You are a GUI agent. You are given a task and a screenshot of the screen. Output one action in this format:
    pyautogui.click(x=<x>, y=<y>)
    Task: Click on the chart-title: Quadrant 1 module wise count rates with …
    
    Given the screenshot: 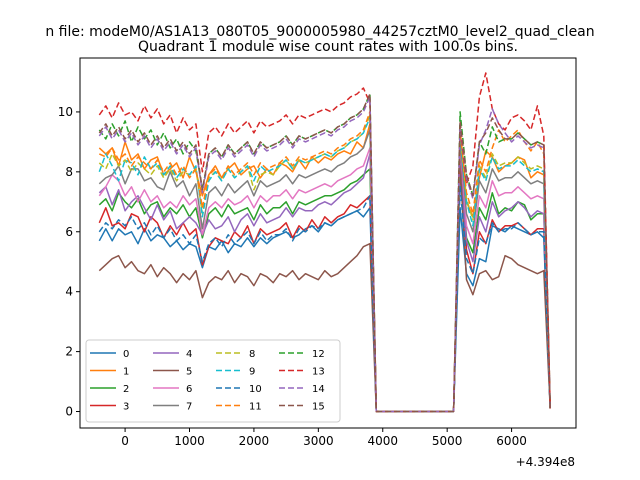 What is the action you would take?
    pyautogui.click(x=328, y=47)
    